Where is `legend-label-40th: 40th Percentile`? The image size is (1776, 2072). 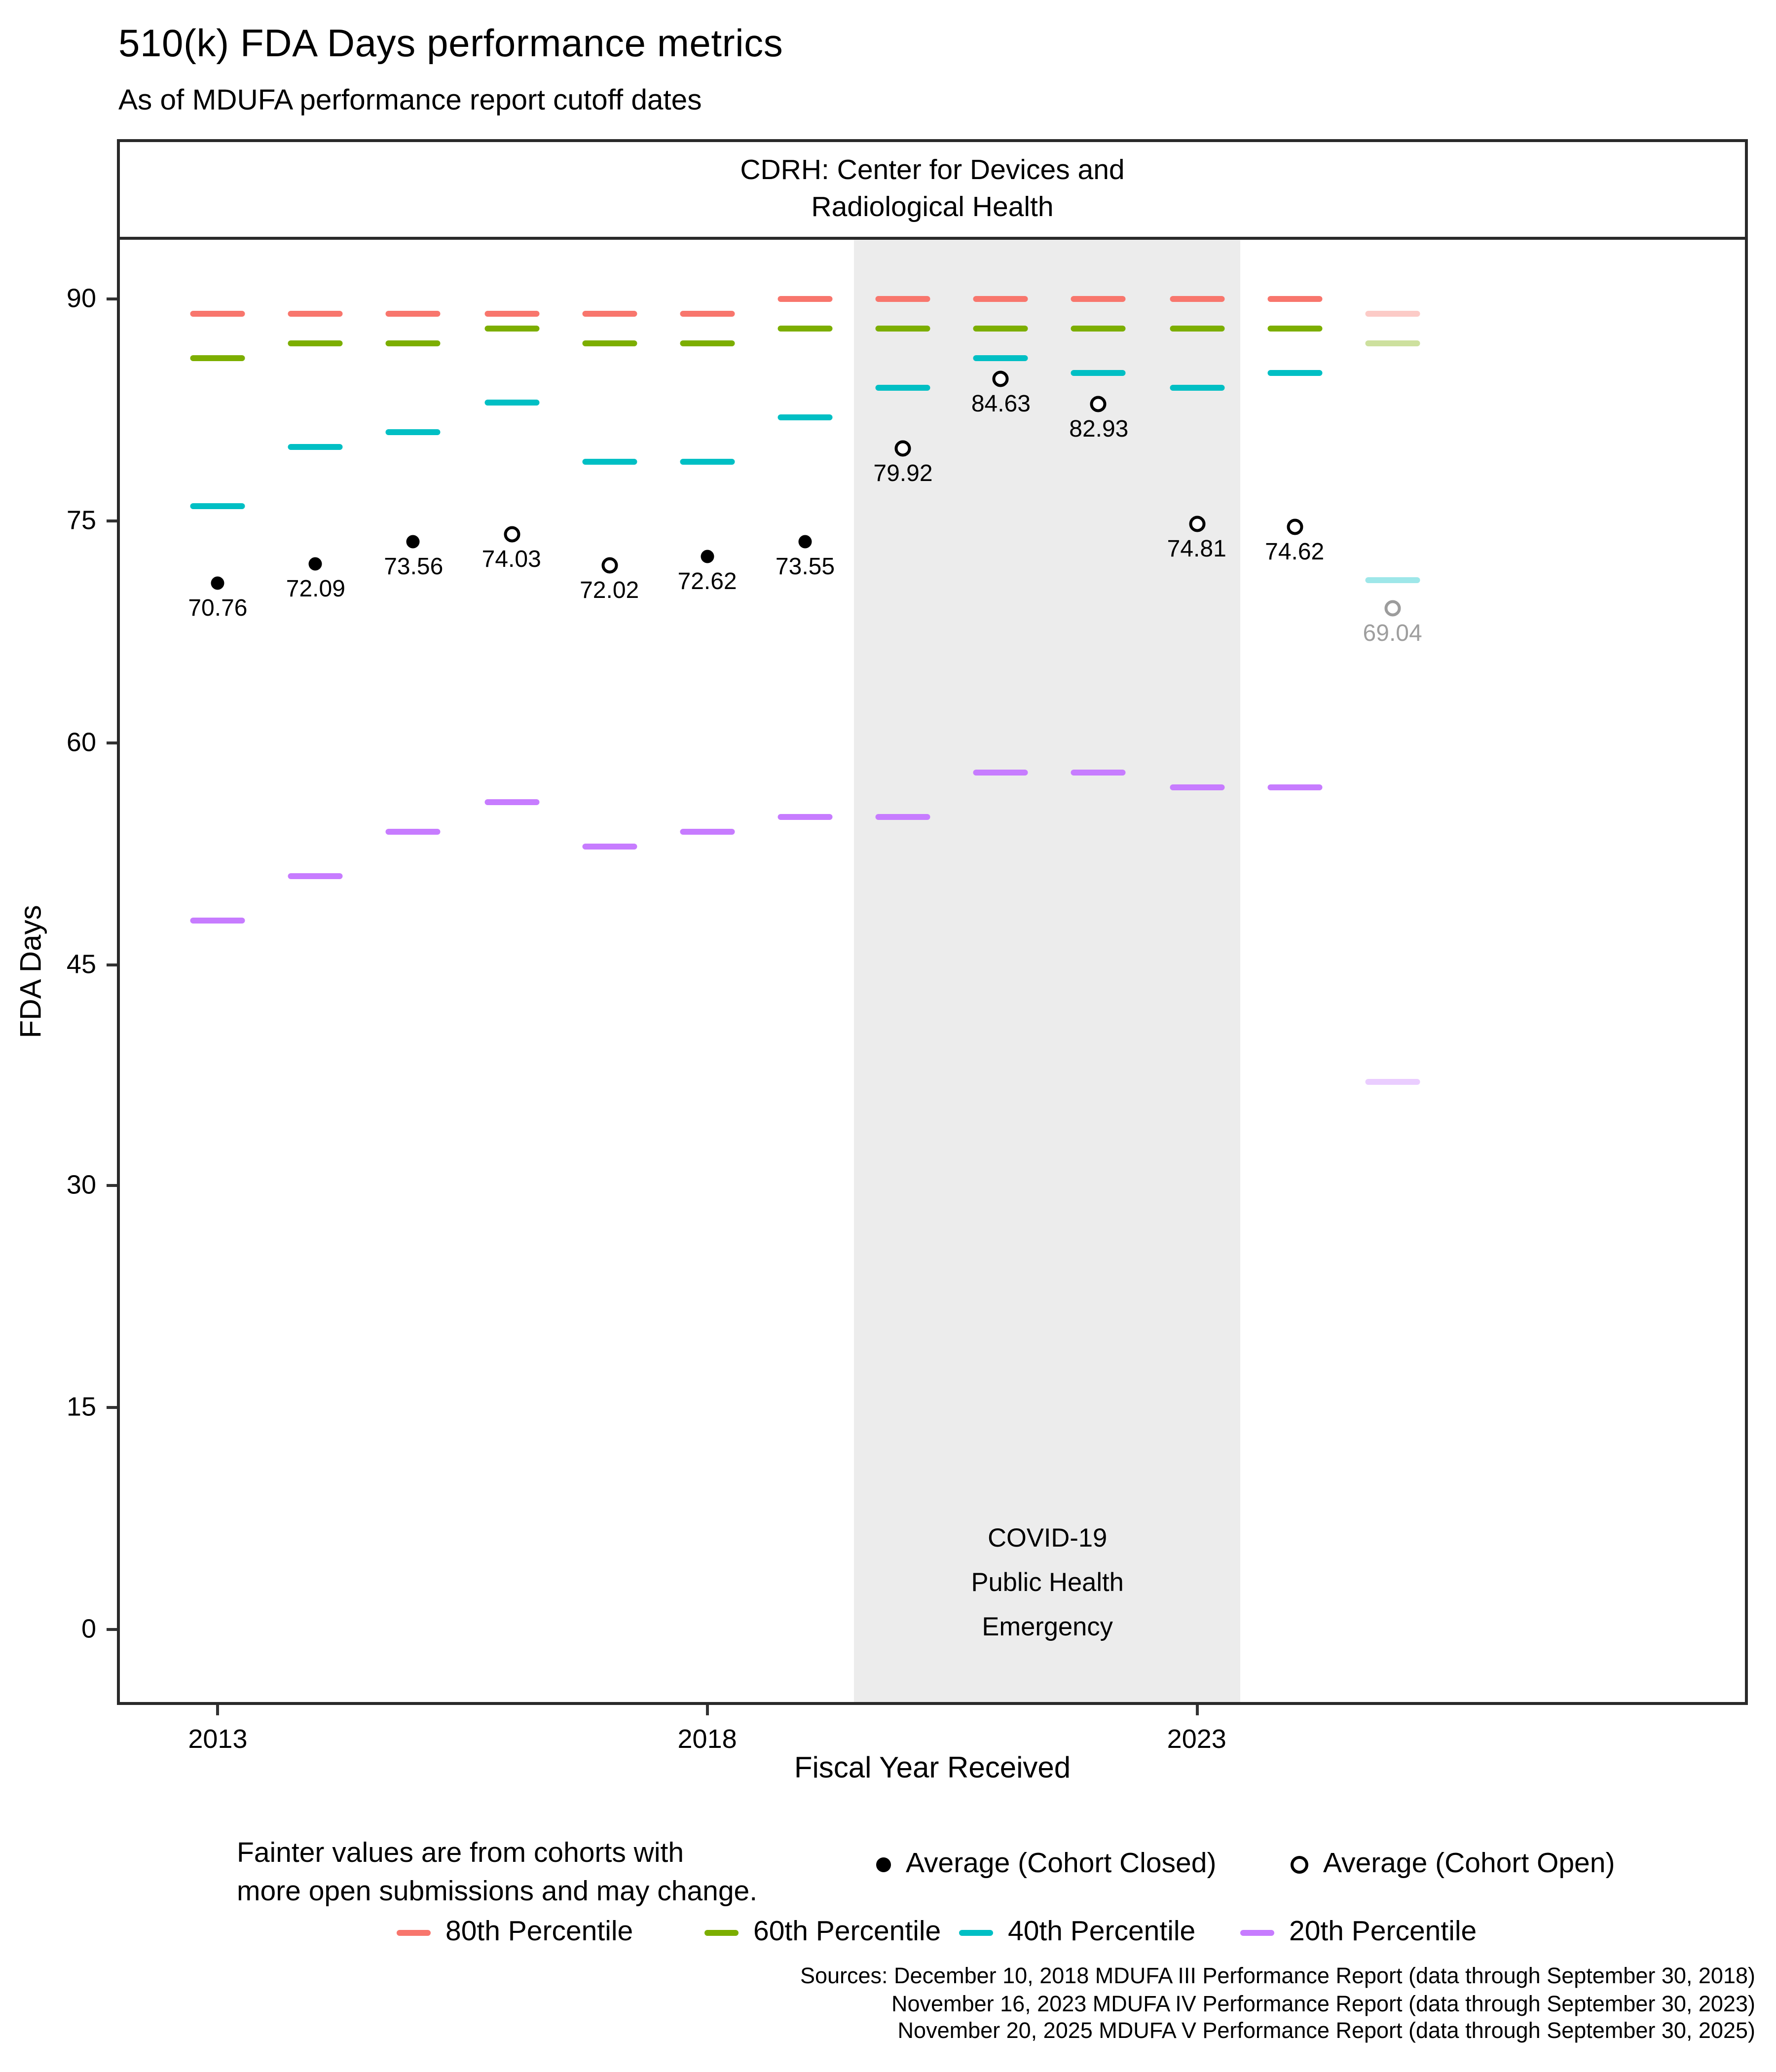 legend-label-40th: 40th Percentile is located at coordinates (1102, 1933).